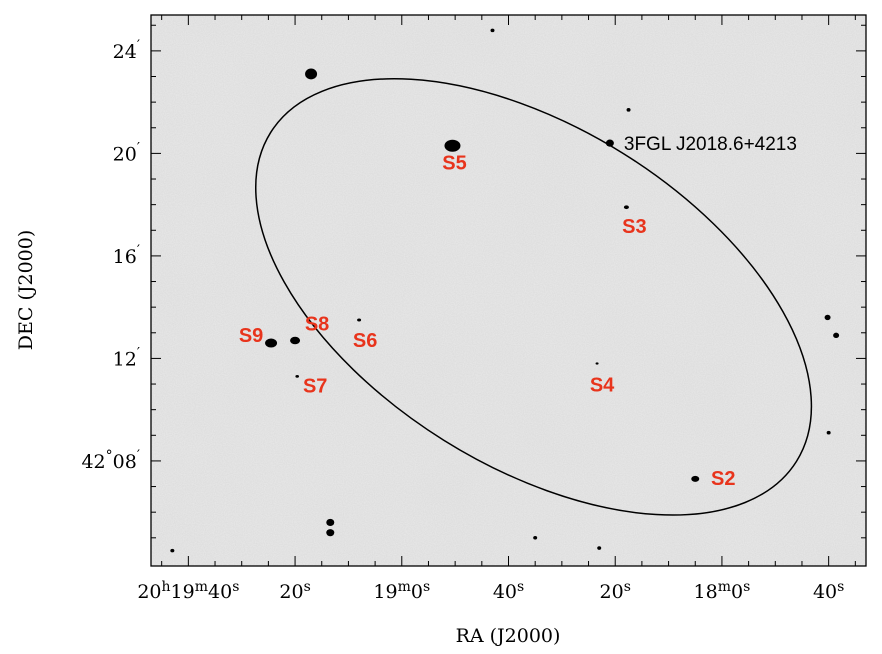 The width and height of the screenshot is (882, 654). I want to click on x-tick-label: 20h19m40s, so click(188, 591).